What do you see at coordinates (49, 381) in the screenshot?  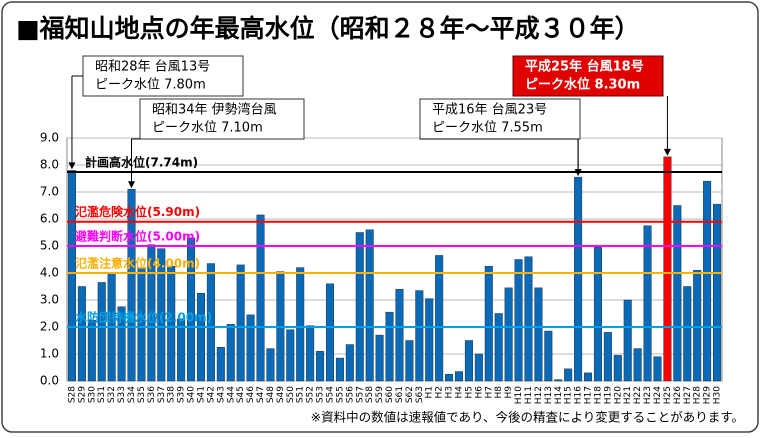 I see `y-tick-label: 0.0` at bounding box center [49, 381].